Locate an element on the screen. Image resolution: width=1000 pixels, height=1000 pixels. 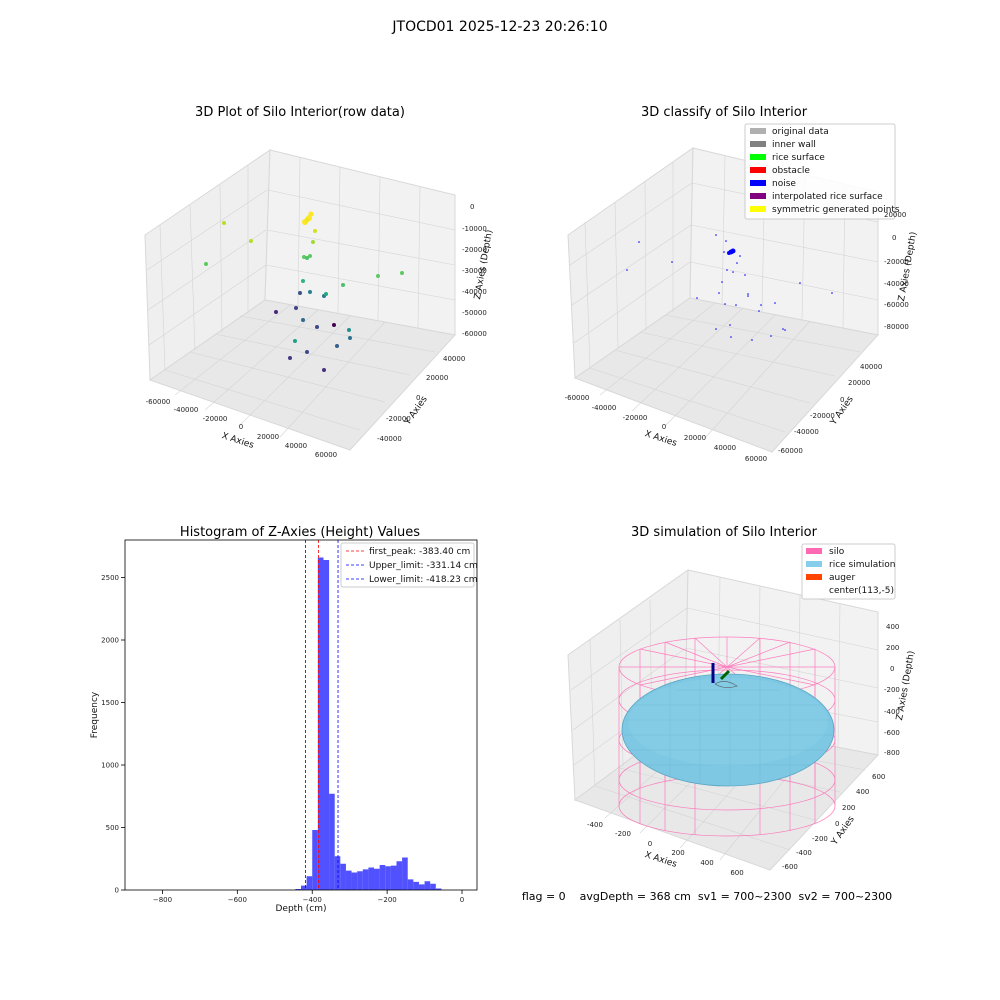
legend-swatch-original-data is located at coordinates (758, 131).